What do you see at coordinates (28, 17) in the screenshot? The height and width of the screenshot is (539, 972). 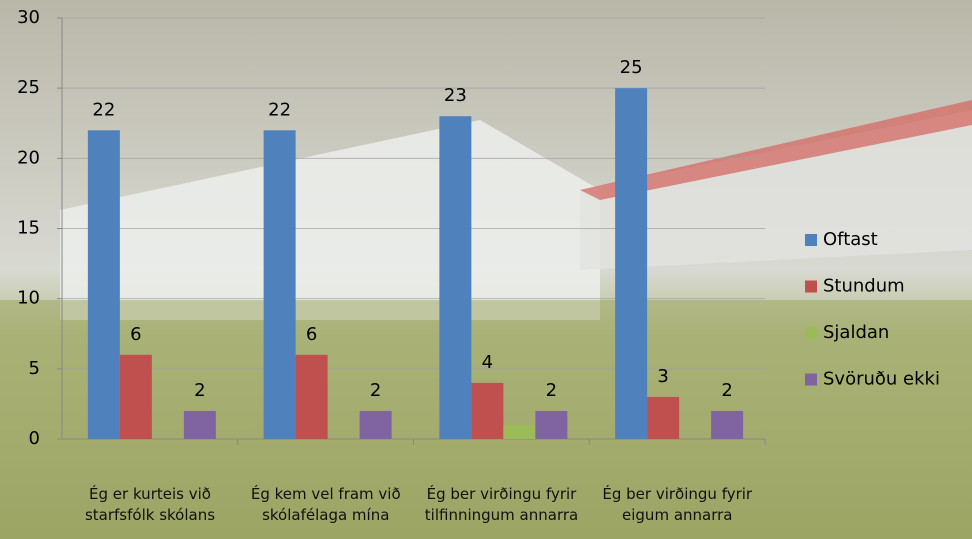 I see `y-tick-label: 30` at bounding box center [28, 17].